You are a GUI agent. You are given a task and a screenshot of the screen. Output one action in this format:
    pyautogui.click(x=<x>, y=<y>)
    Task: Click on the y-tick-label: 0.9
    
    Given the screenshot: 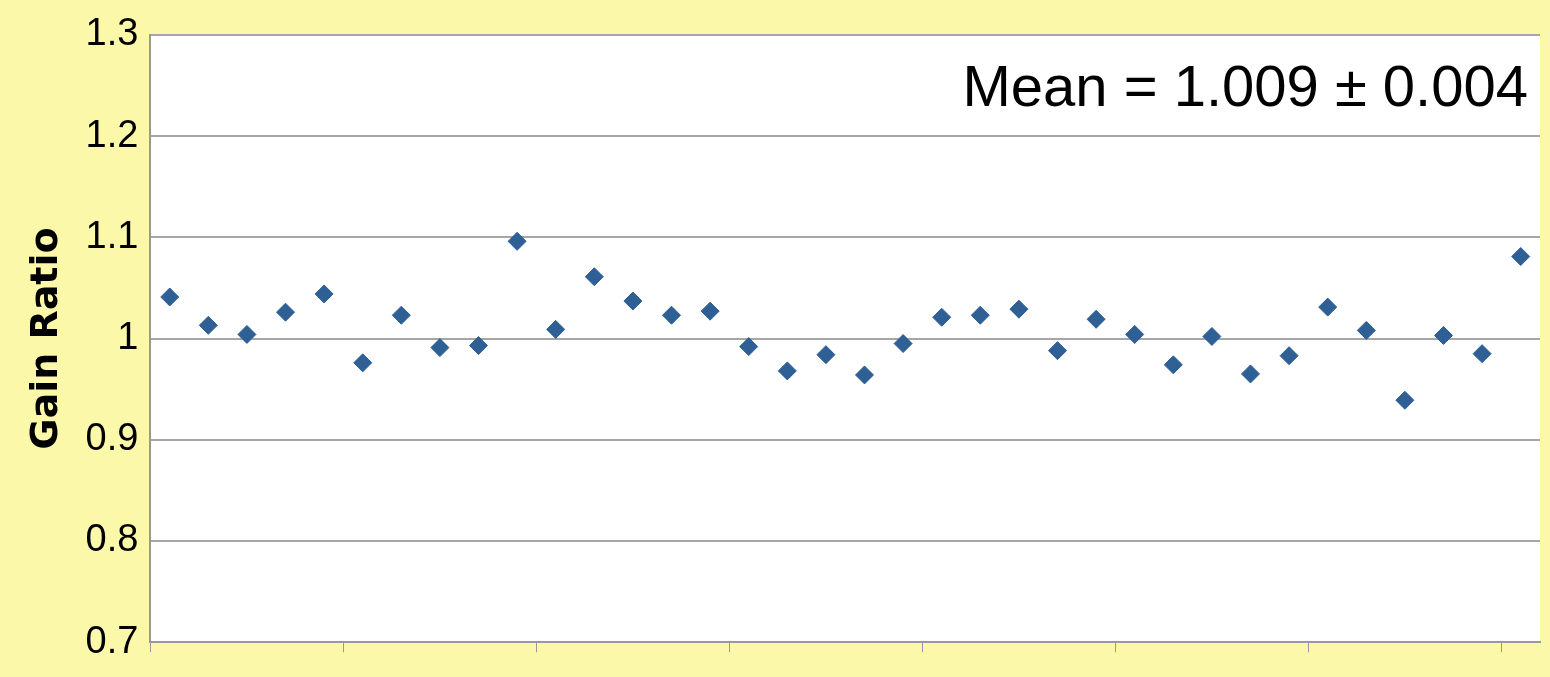 What is the action you would take?
    pyautogui.click(x=112, y=437)
    